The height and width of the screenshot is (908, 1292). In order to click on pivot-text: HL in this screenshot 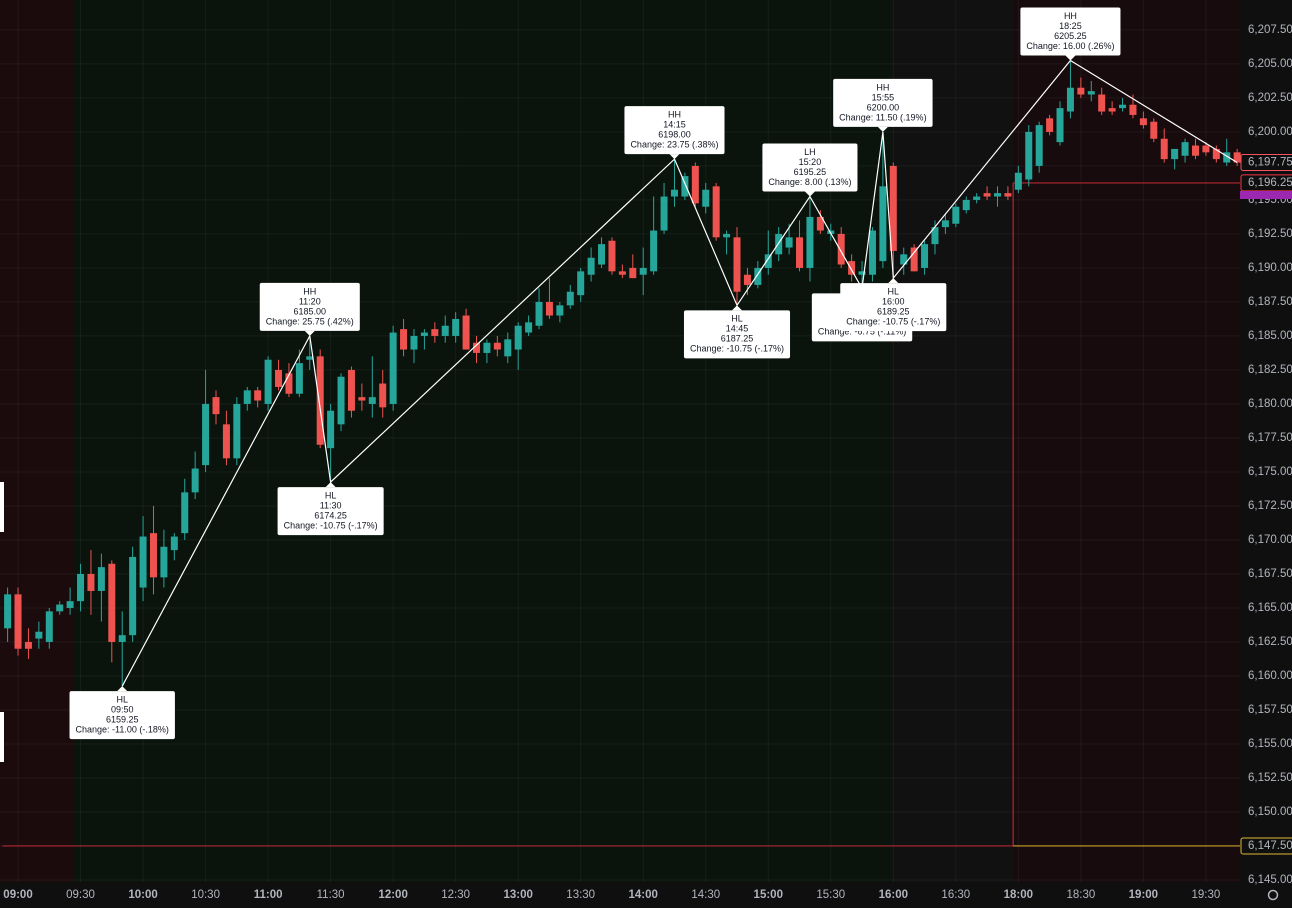, I will do `click(122, 700)`.